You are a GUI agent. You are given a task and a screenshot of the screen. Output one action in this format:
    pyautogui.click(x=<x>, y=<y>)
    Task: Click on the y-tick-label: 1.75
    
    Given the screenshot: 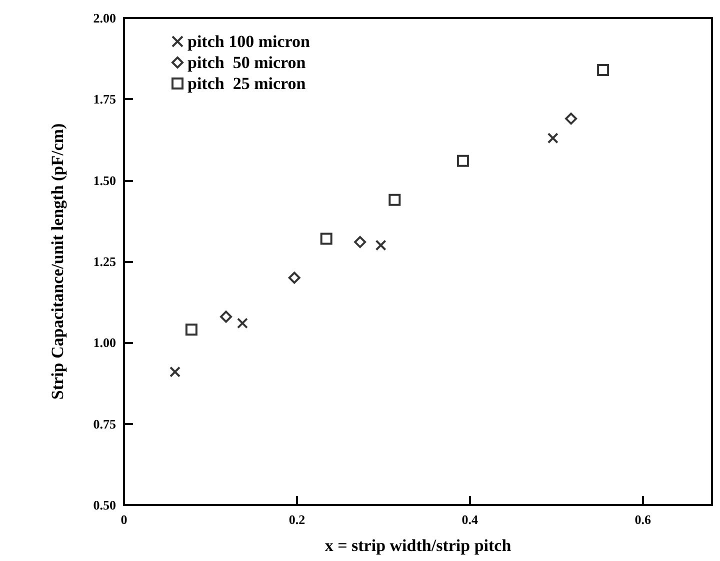 What is the action you would take?
    pyautogui.click(x=104, y=99)
    